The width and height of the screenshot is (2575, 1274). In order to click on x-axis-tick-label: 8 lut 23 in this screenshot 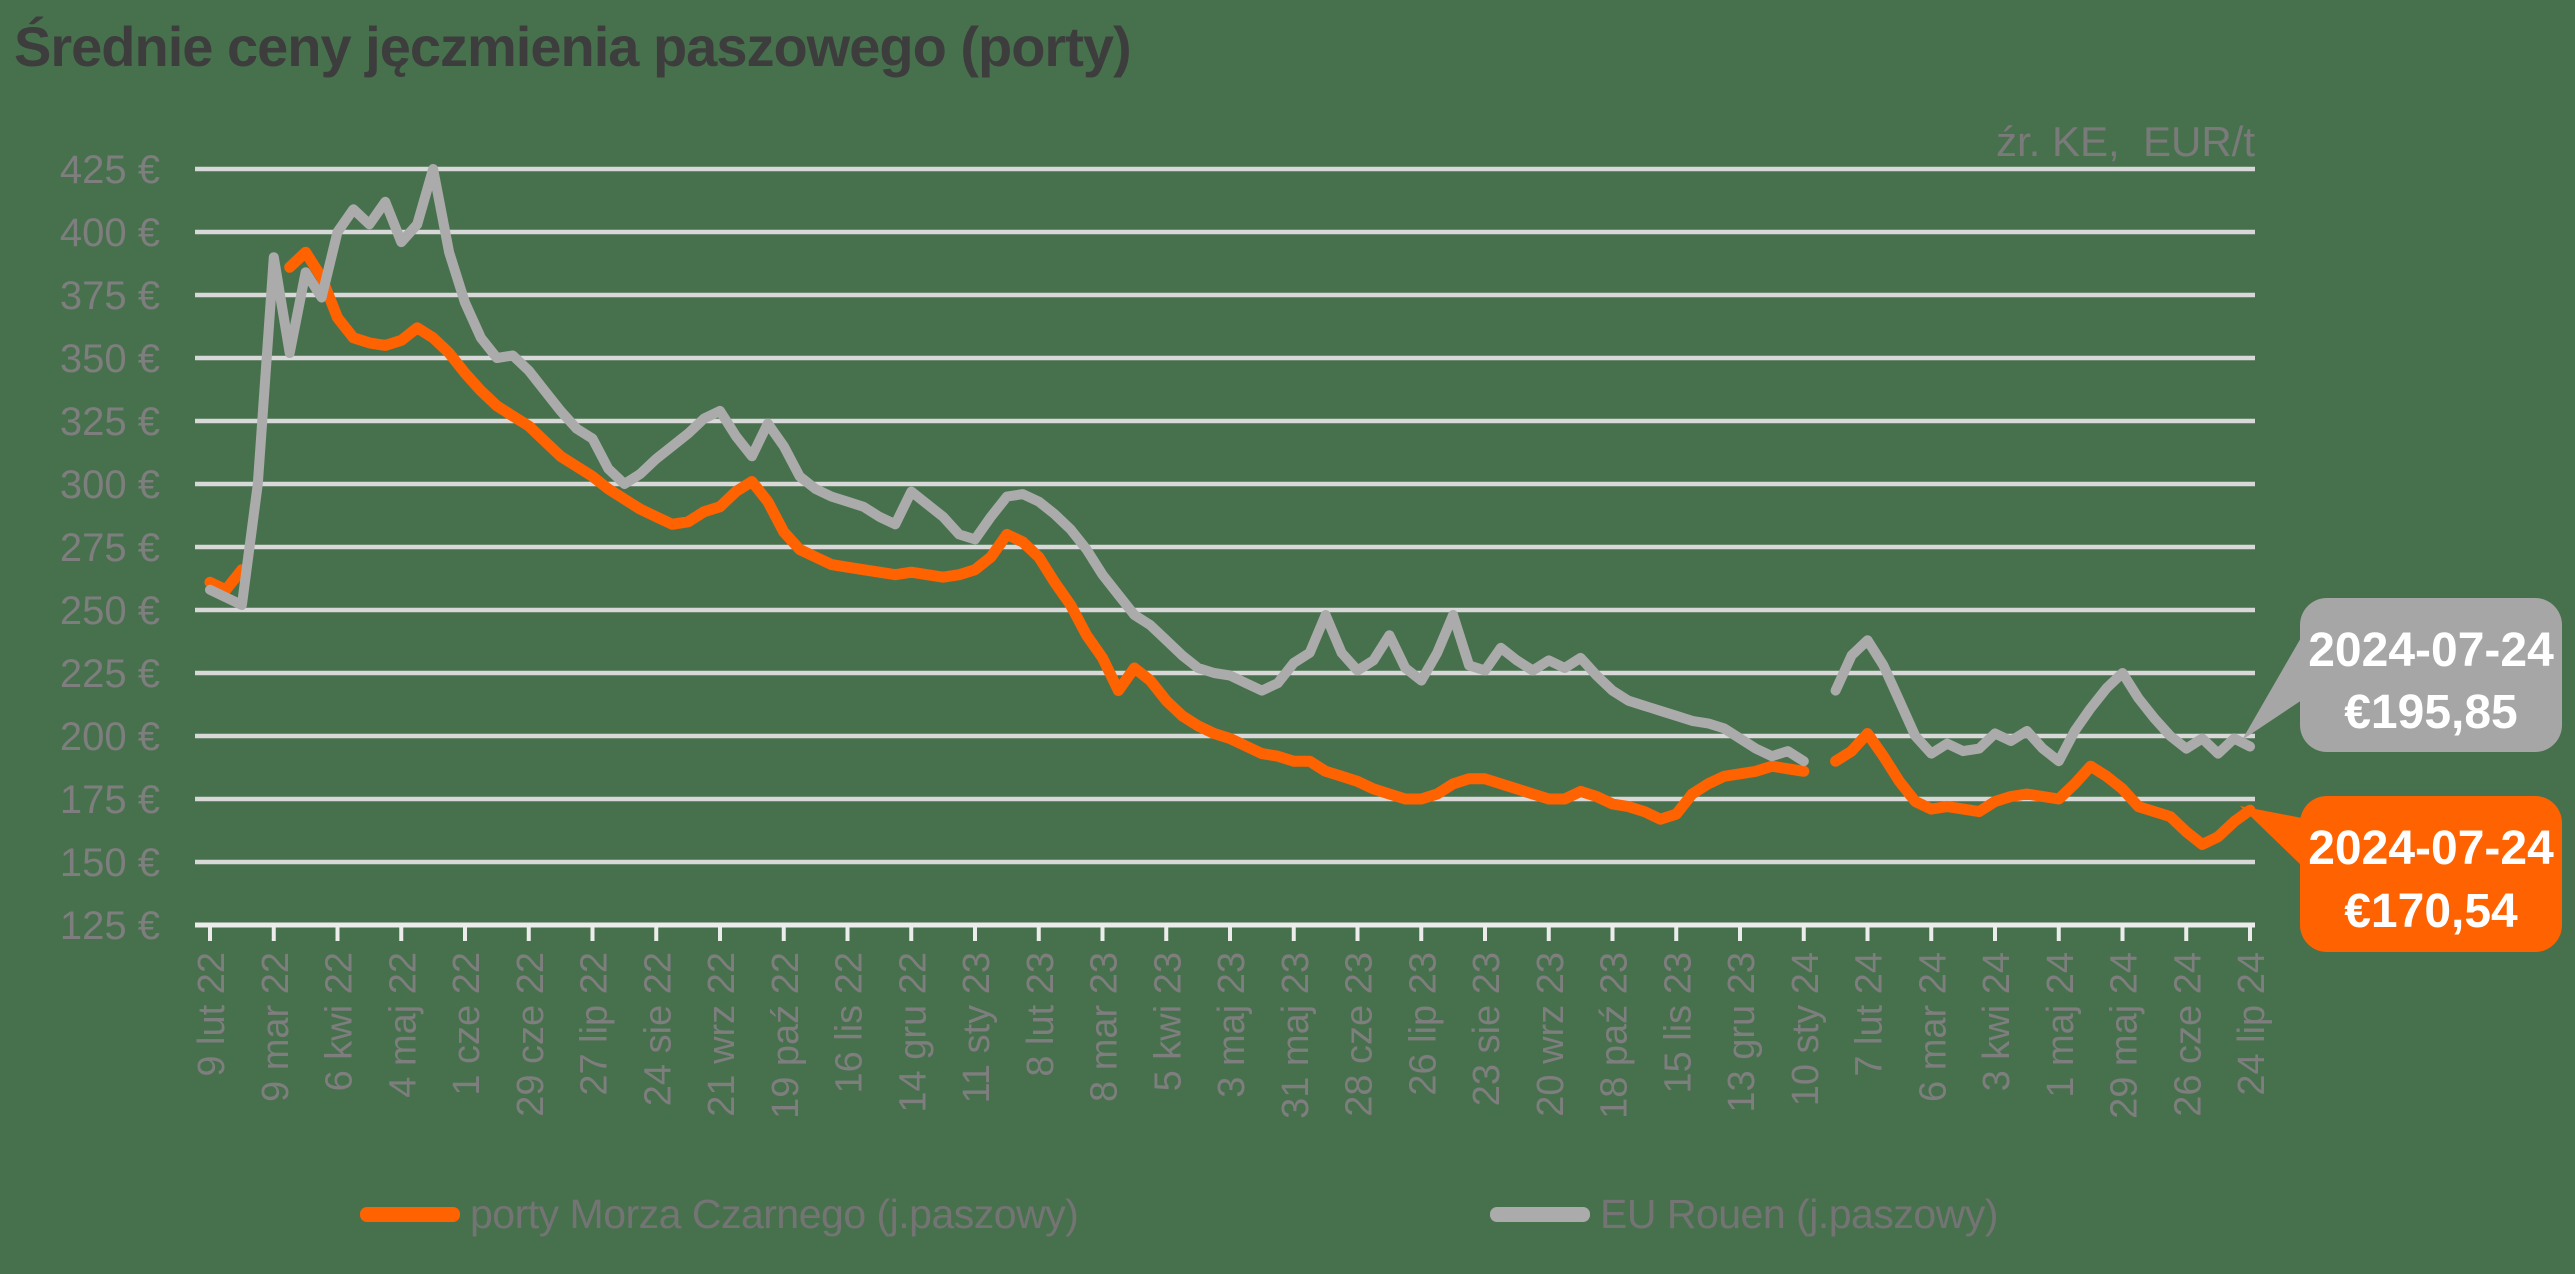, I will do `click(1041, 1014)`.